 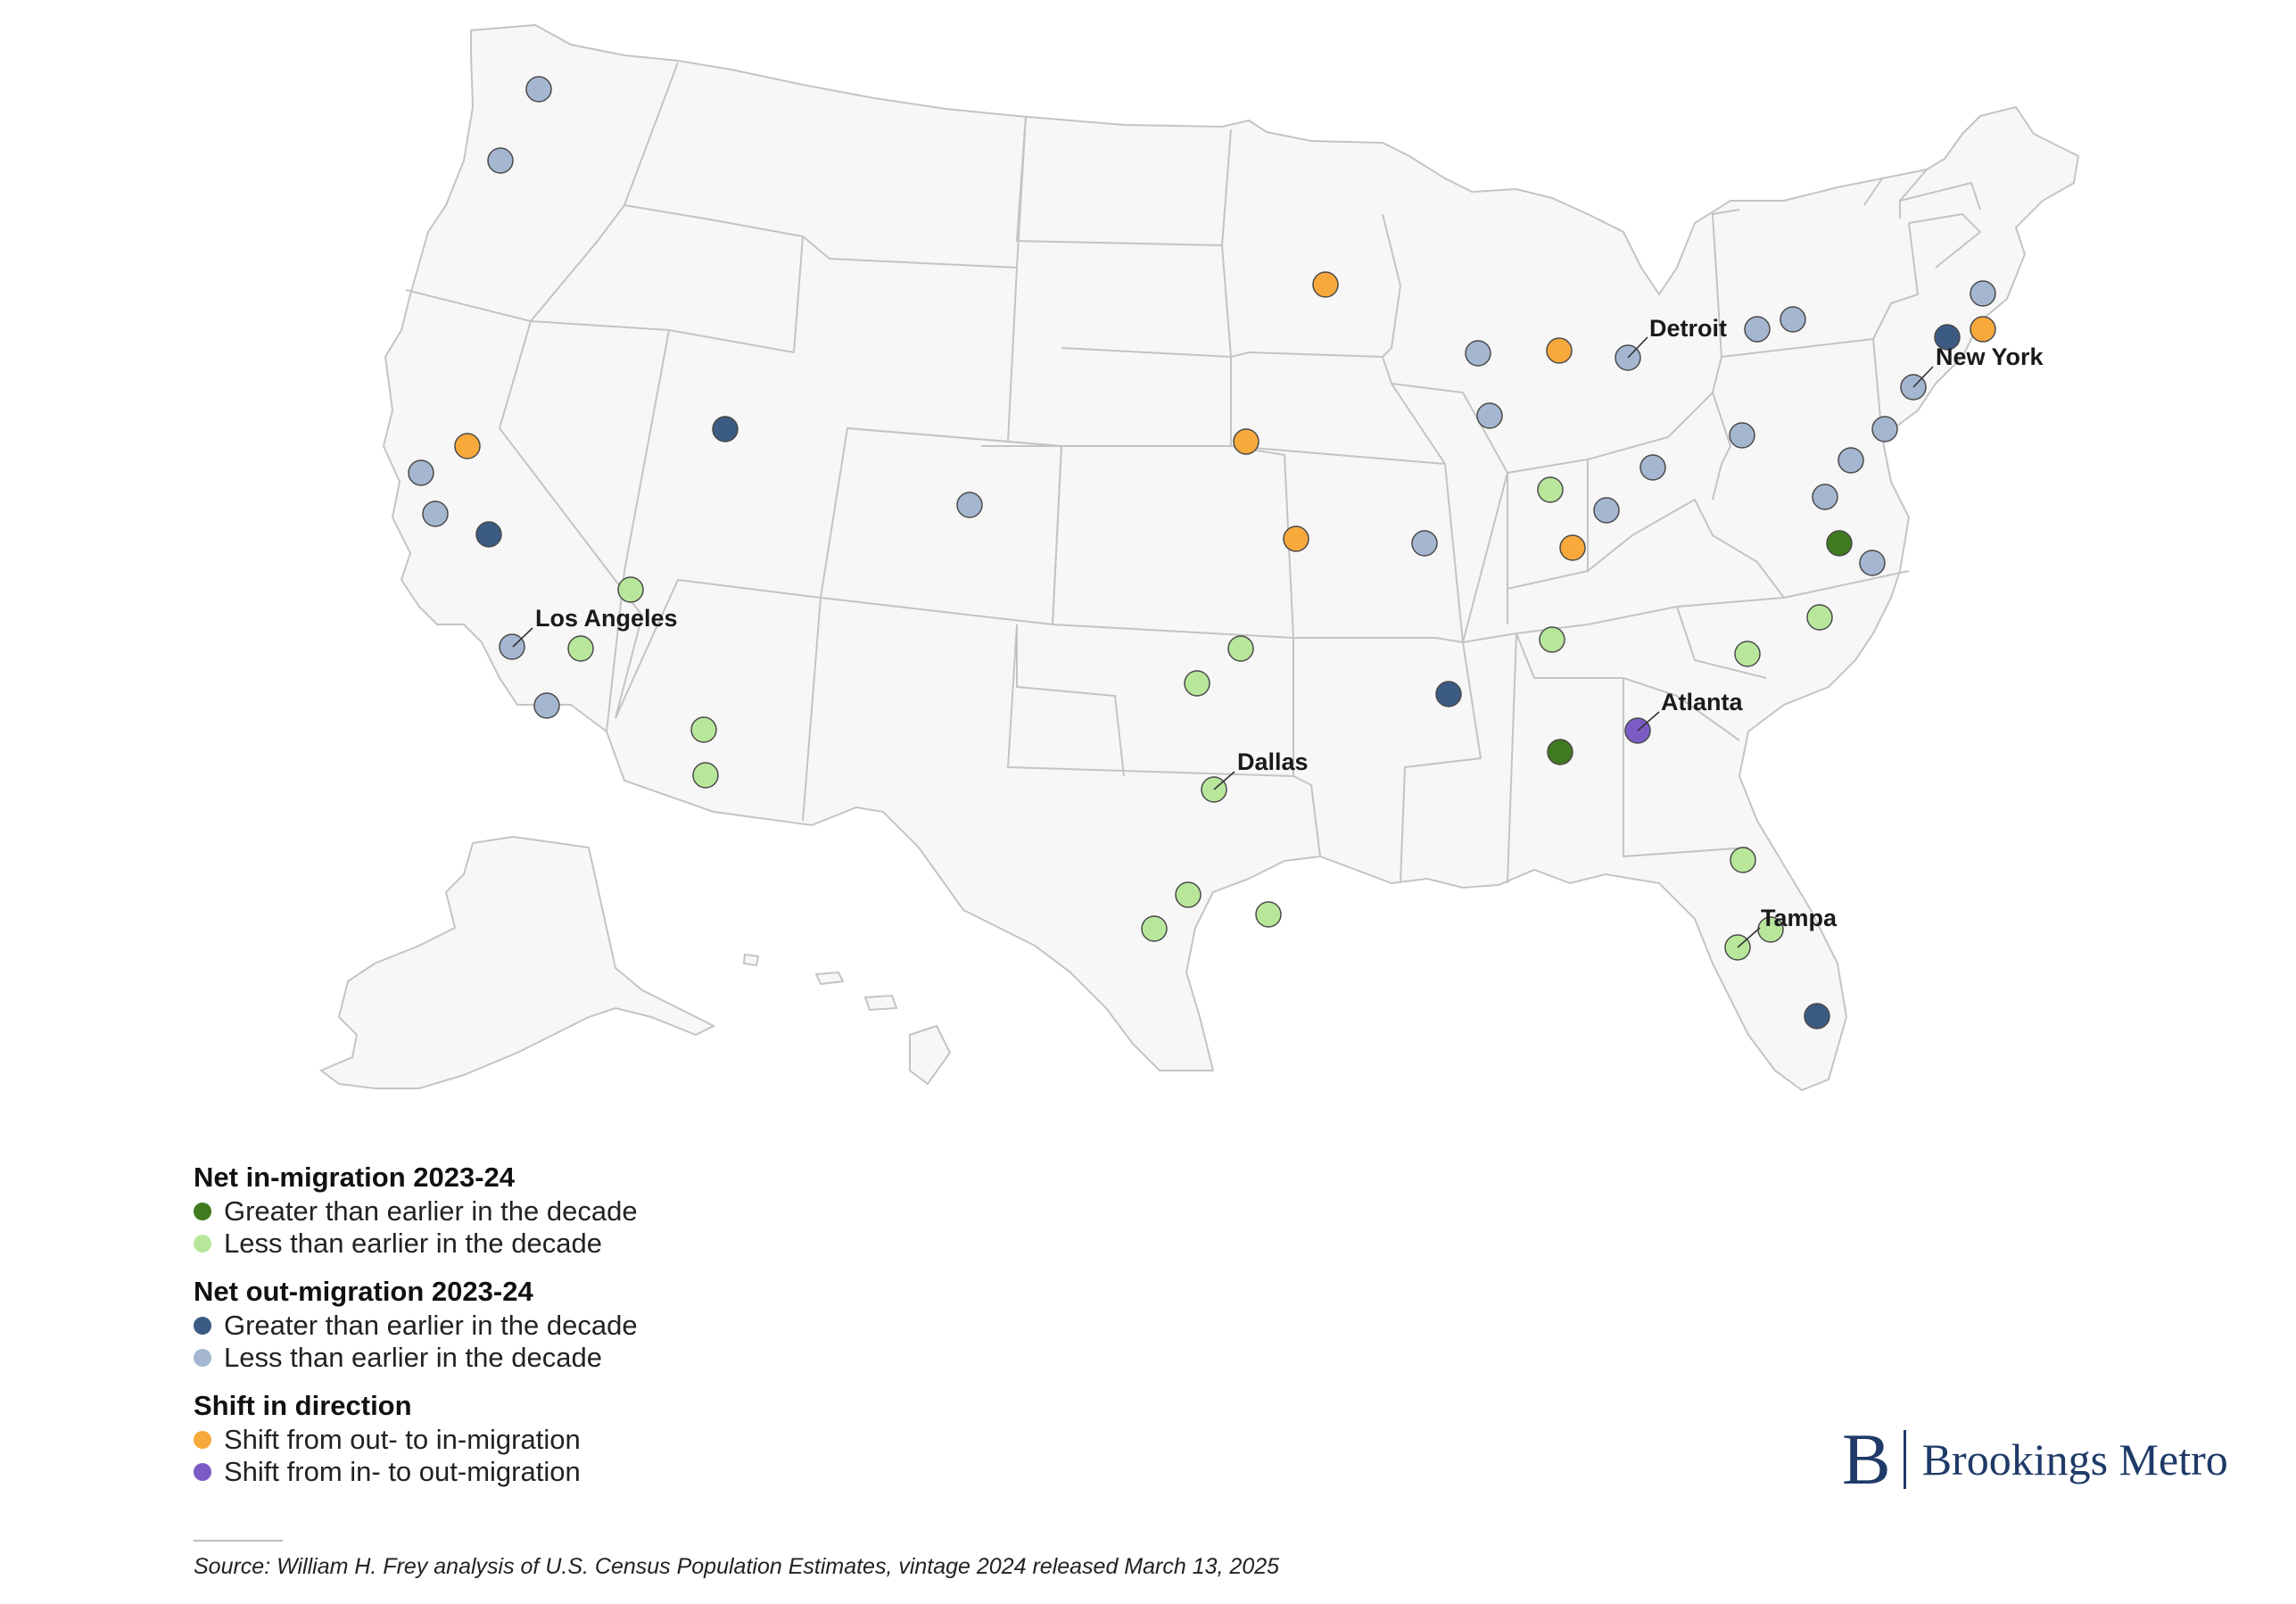 I want to click on legend-item-shift-in-to-out: Shift from in- to out-migration, so click(x=416, y=1472).